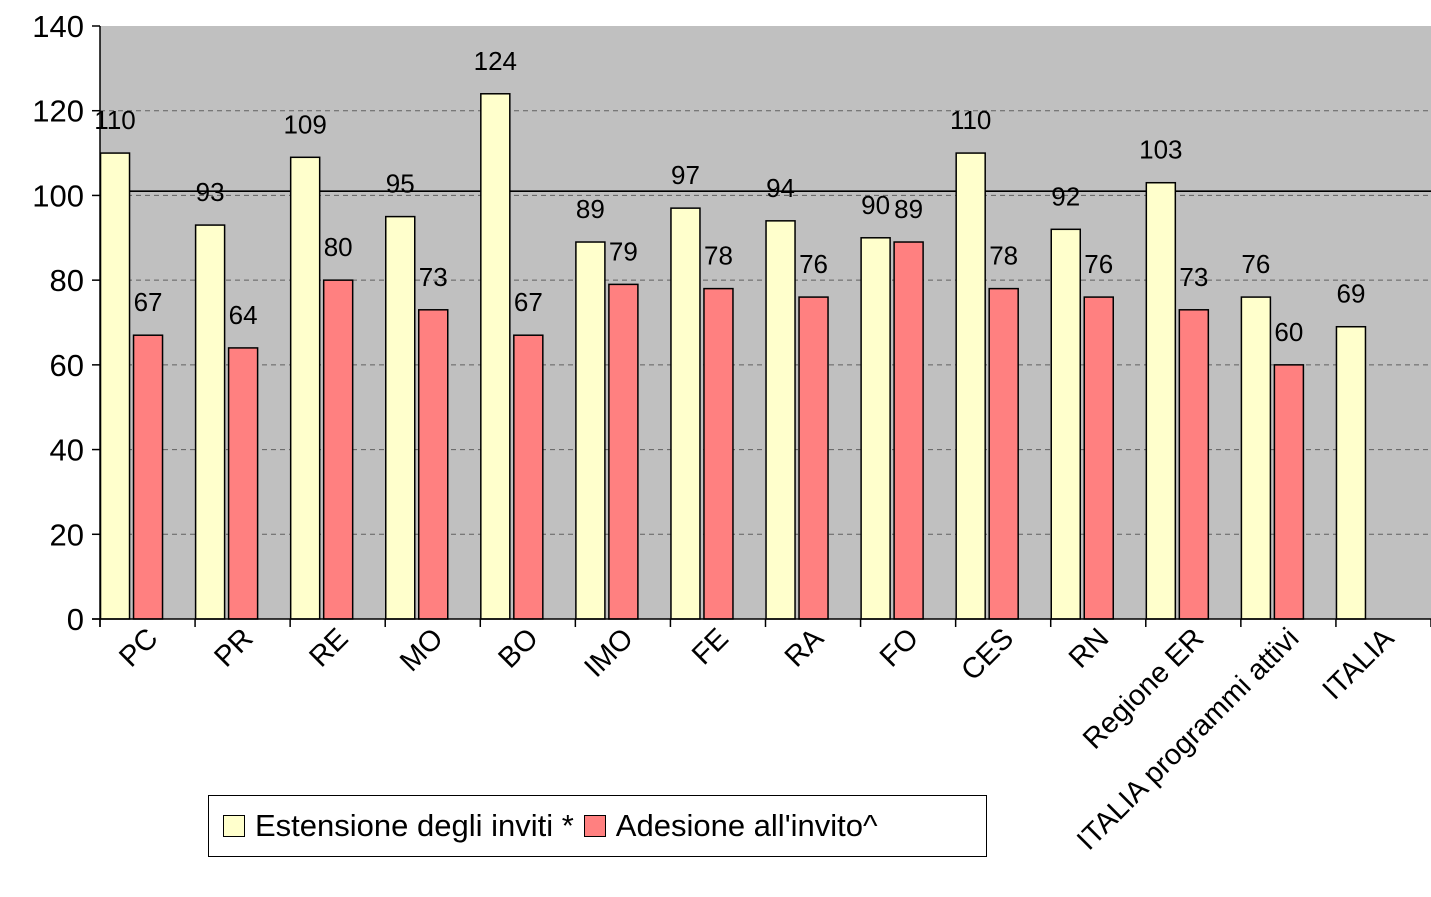  I want to click on x-tick-label: FE, so click(710, 646).